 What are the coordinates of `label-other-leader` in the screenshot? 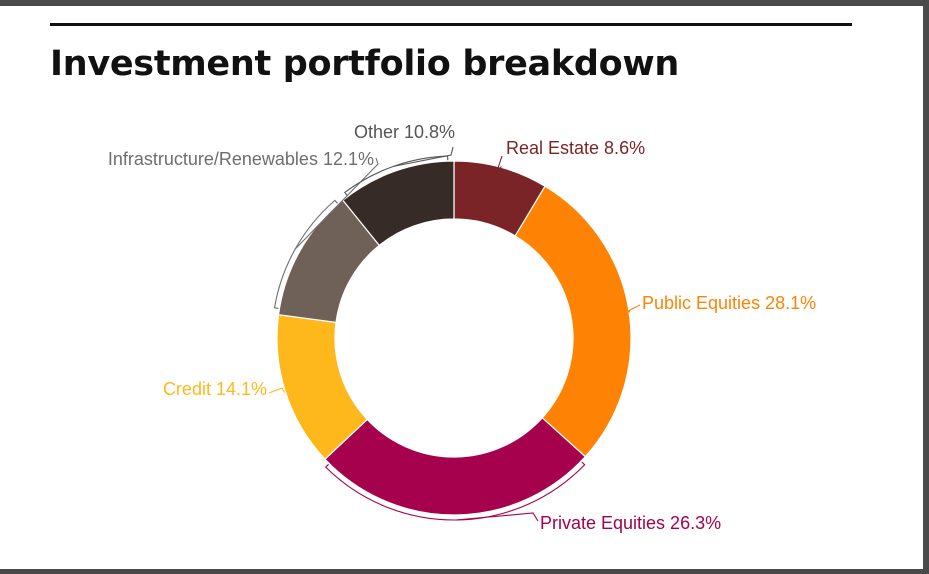 It's located at (423, 156).